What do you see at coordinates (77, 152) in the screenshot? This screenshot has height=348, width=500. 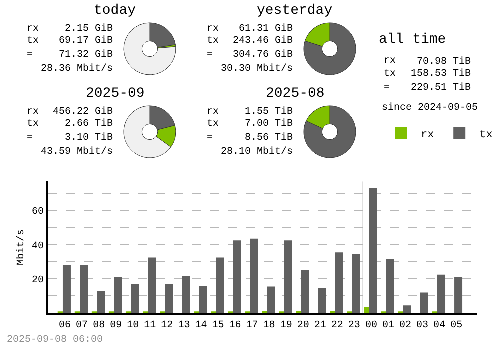 I see `text: 43.59 Mbit/s` at bounding box center [77, 152].